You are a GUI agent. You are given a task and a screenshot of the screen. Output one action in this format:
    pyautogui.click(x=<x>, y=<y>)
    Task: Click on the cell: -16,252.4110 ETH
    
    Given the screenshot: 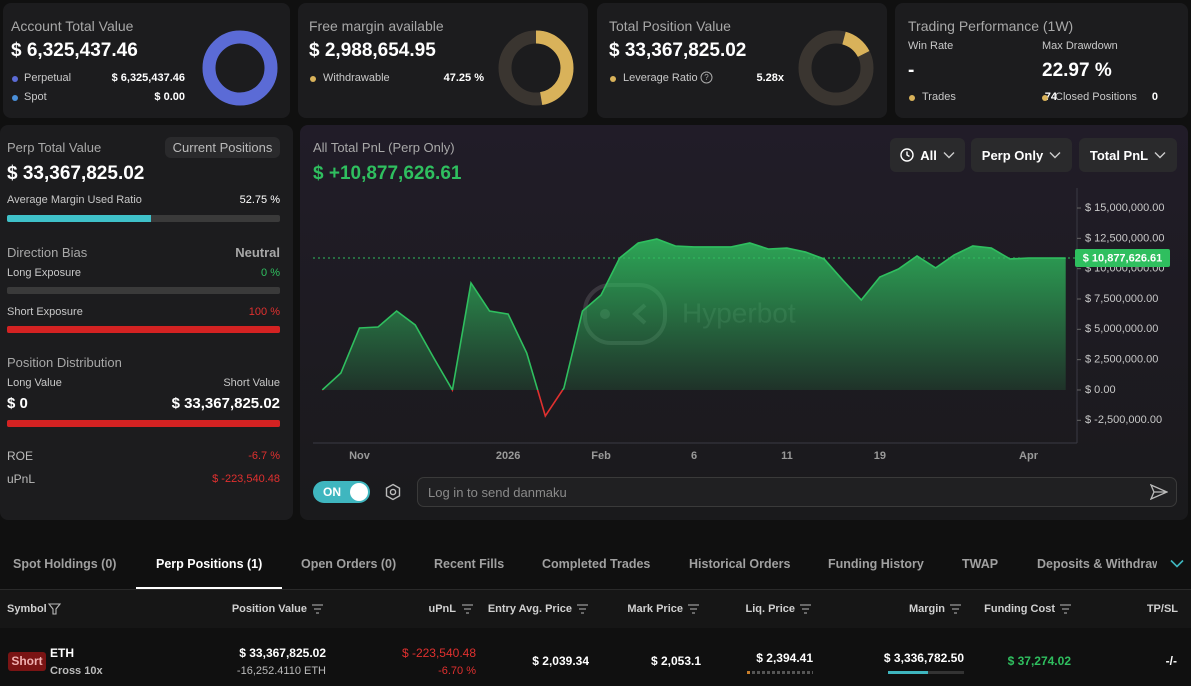 What is the action you would take?
    pyautogui.click(x=281, y=671)
    